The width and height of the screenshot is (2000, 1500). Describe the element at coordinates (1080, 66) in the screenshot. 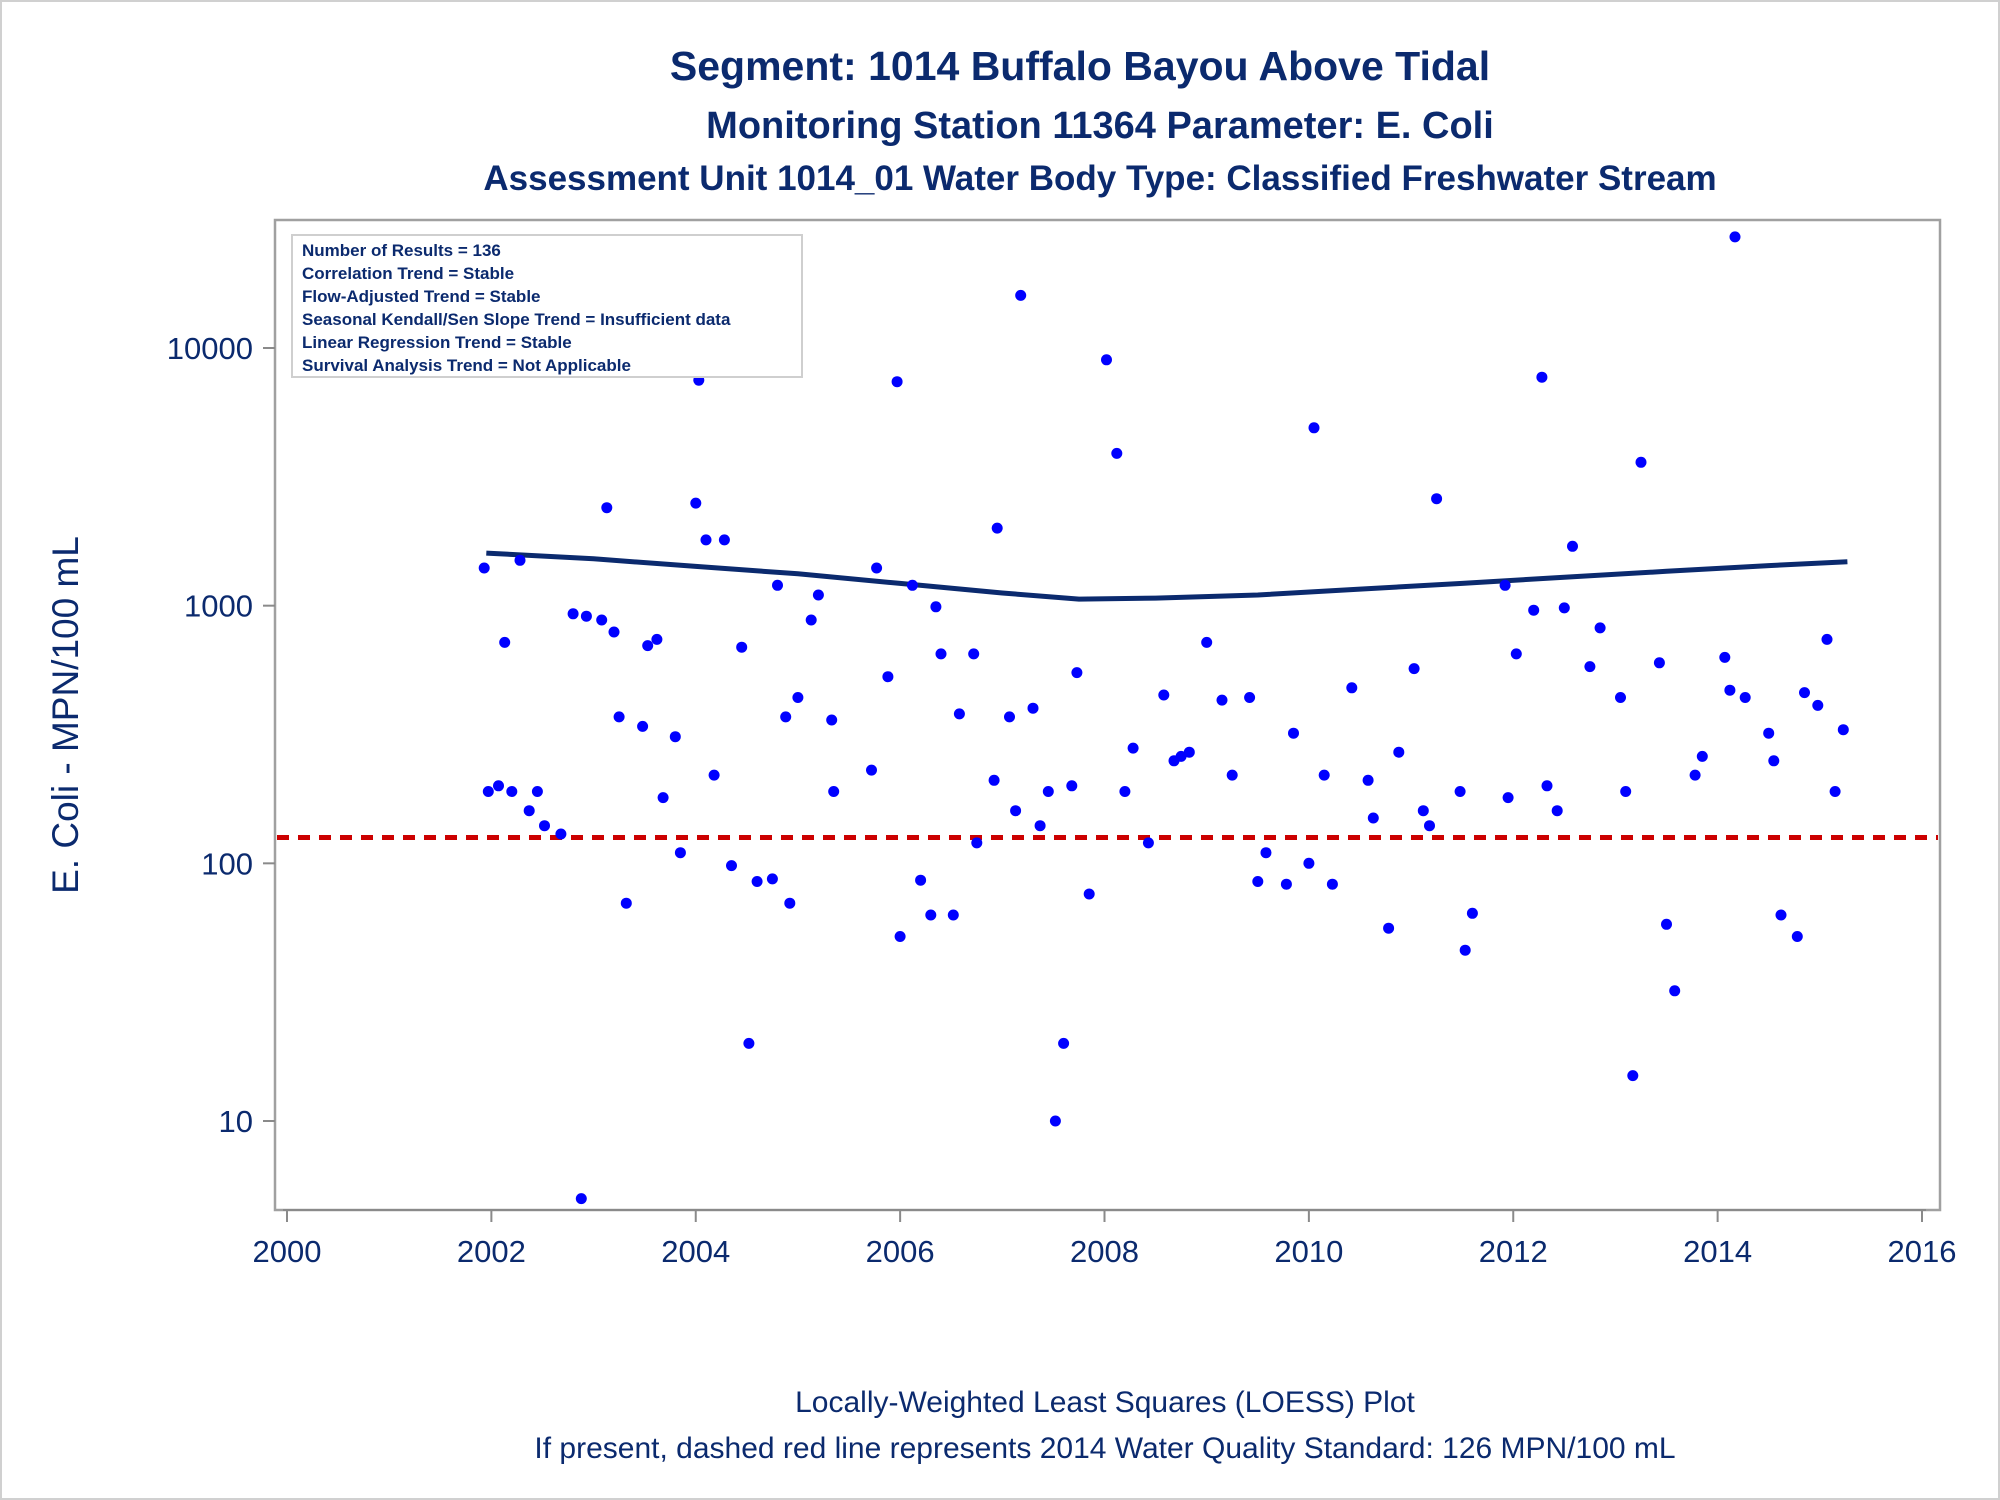

I see `chart-title: Segment: 1014 Buffalo Bayou Above Tidal` at that location.